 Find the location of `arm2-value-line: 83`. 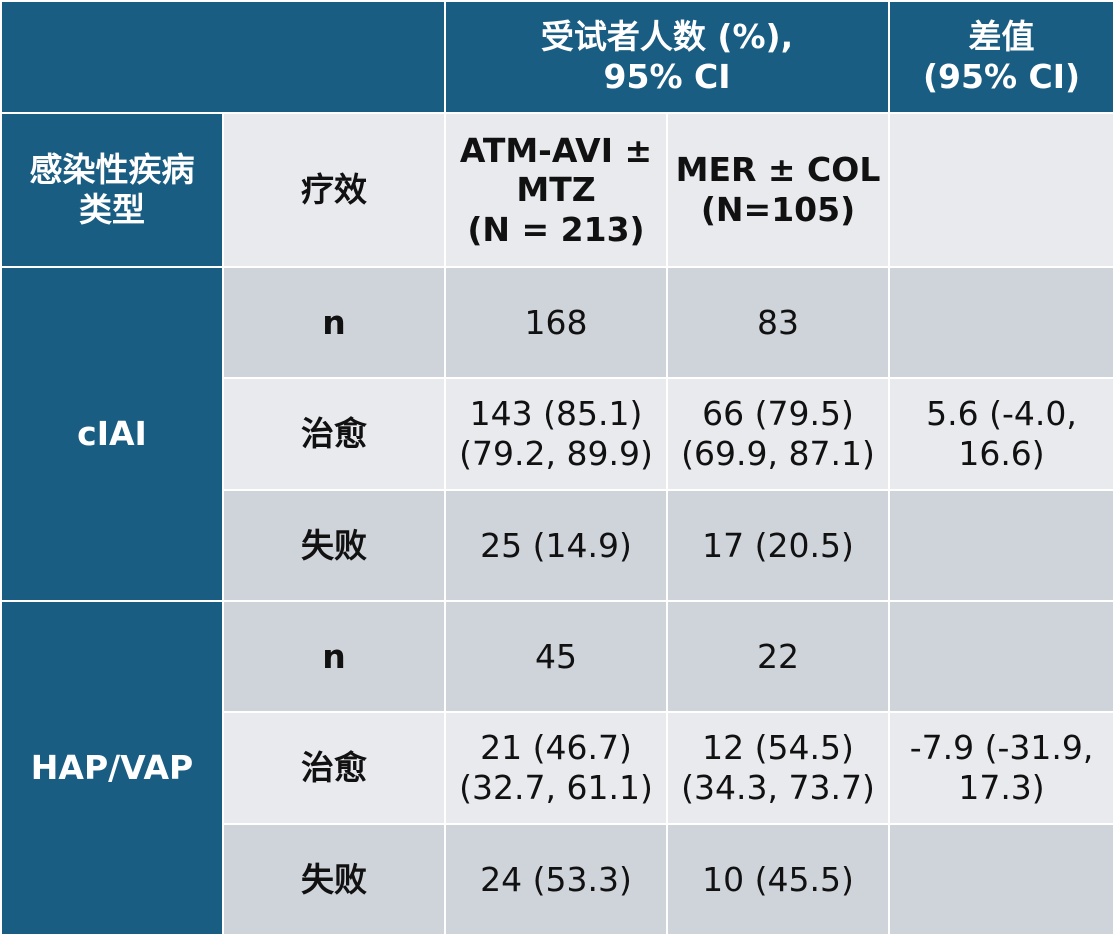

arm2-value-line: 83 is located at coordinates (778, 322).